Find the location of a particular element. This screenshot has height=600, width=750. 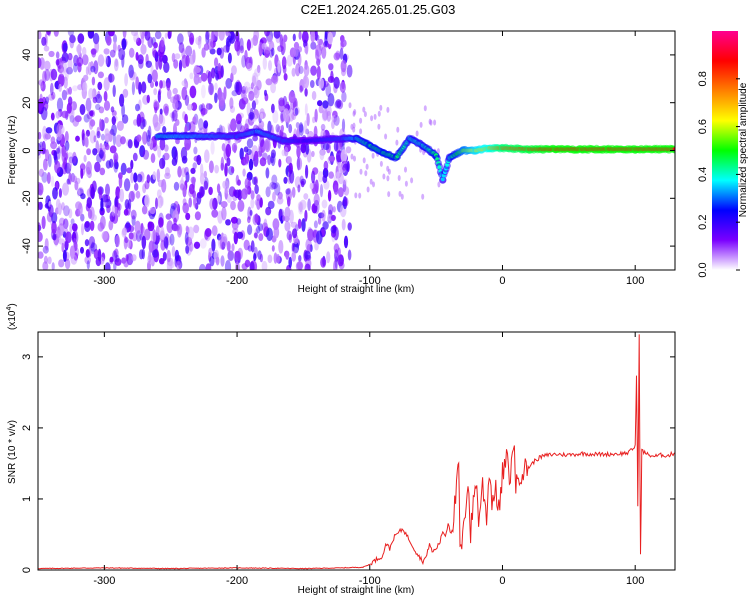

x-tick-label: -200 is located at coordinates (237, 581).